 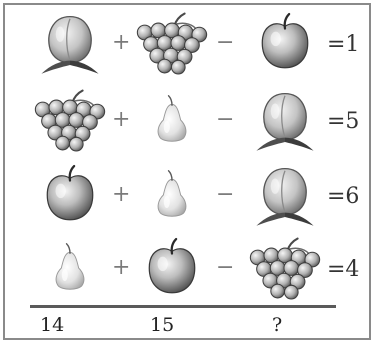 I want to click on sum-divider-line, so click(x=183, y=306).